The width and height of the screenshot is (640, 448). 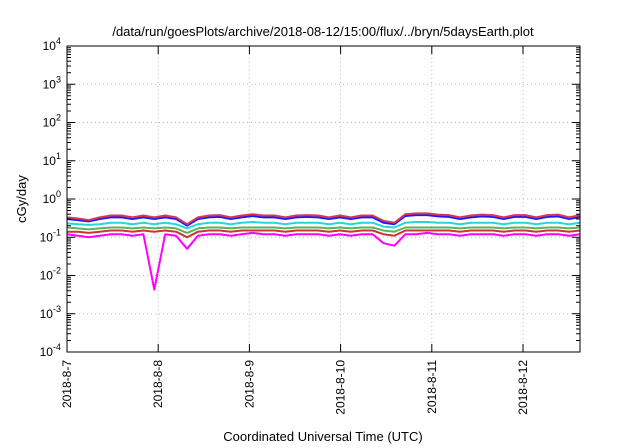 What do you see at coordinates (52, 82) in the screenshot?
I see `y-tick-label: 10³` at bounding box center [52, 82].